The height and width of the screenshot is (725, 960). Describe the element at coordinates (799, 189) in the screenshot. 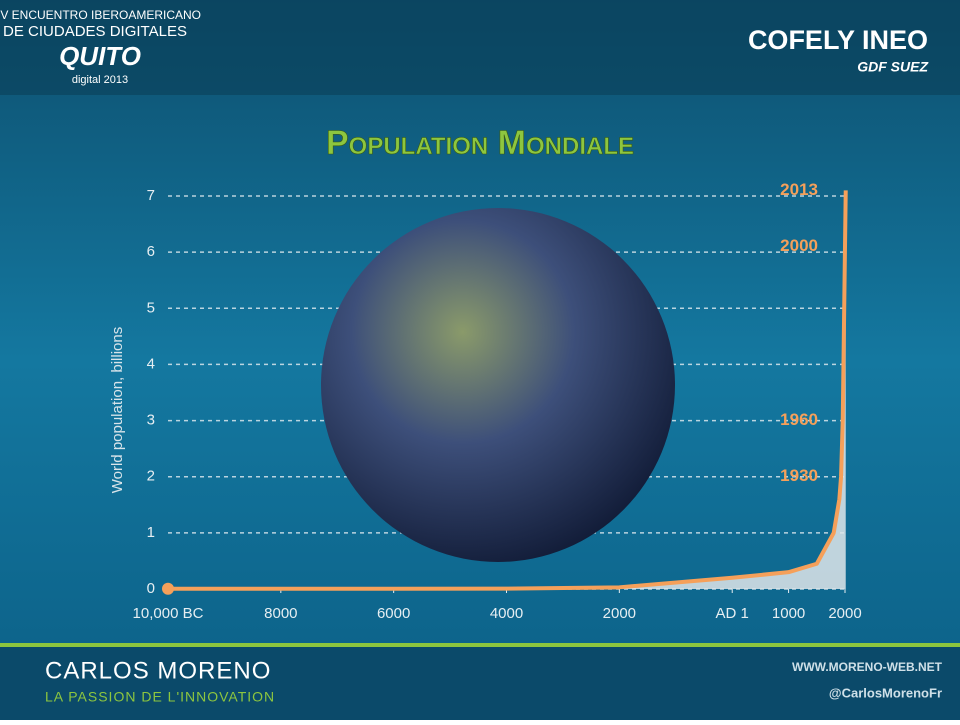

I see `annotation: 2013` at that location.